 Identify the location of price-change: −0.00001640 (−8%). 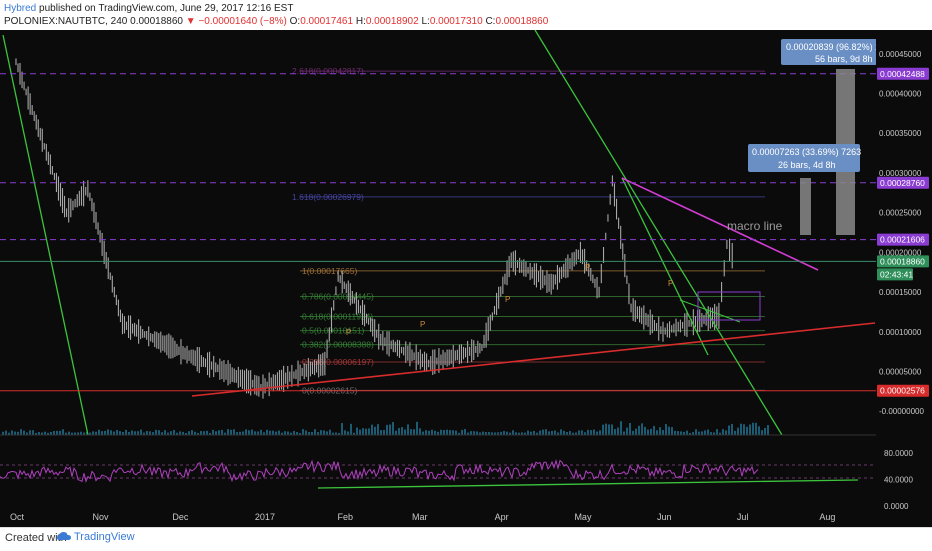
(242, 21).